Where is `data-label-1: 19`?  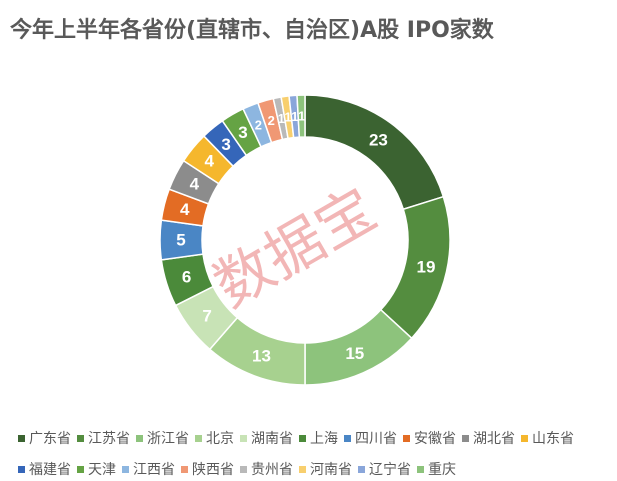
data-label-1: 19 is located at coordinates (426, 267).